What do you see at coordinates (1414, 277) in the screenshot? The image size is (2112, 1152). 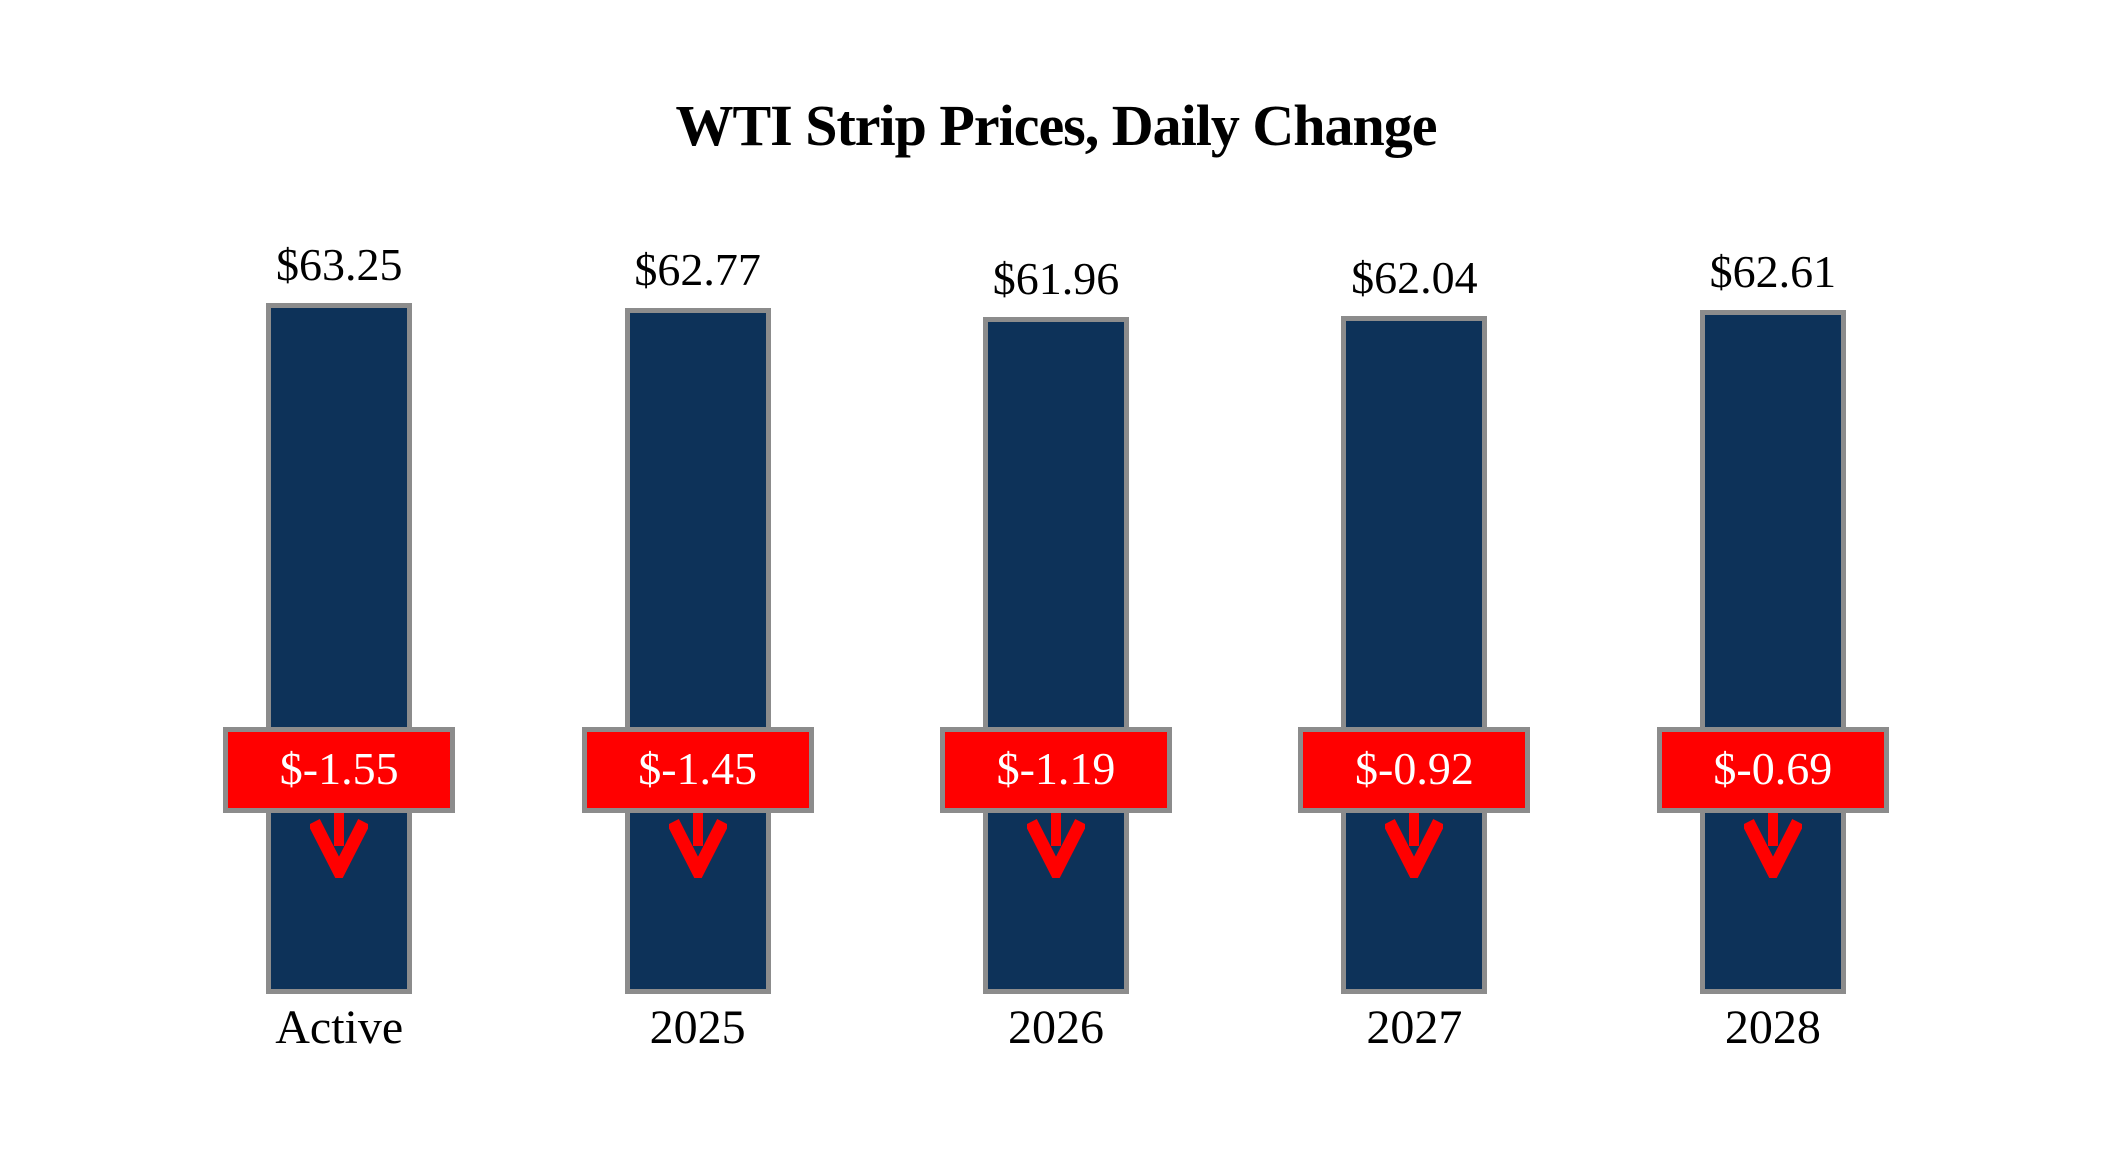 I see `price-label: $62.04` at bounding box center [1414, 277].